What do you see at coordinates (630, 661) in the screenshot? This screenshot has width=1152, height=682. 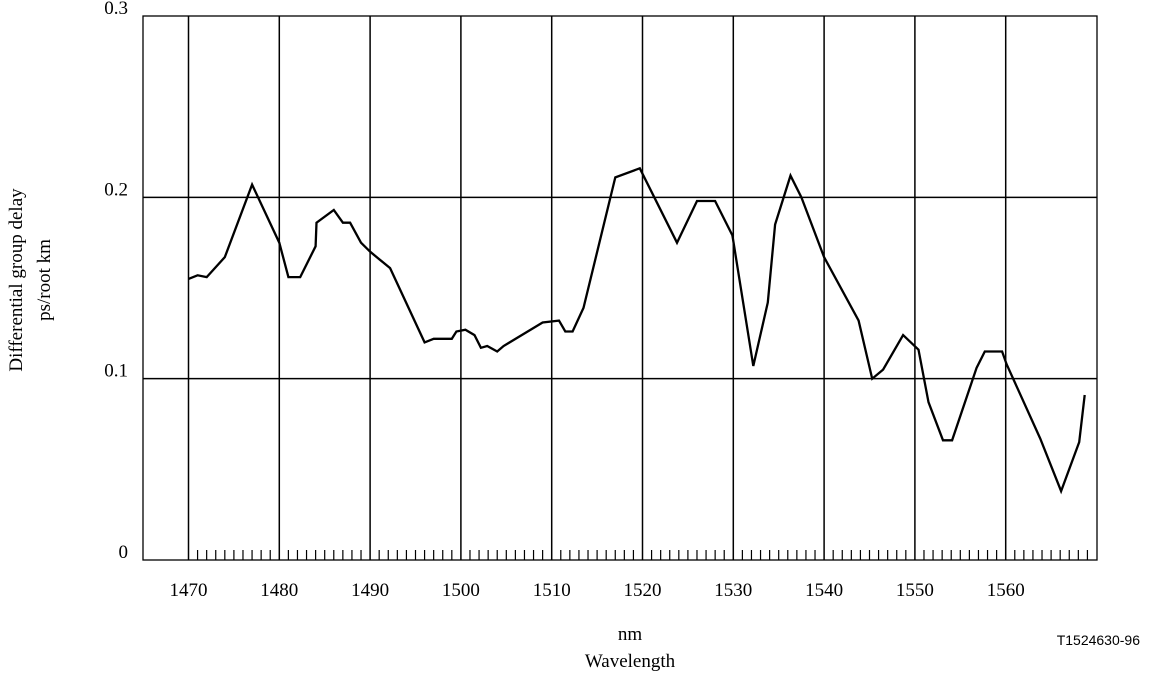 I see `x-axis-label-line2: Wavelength` at bounding box center [630, 661].